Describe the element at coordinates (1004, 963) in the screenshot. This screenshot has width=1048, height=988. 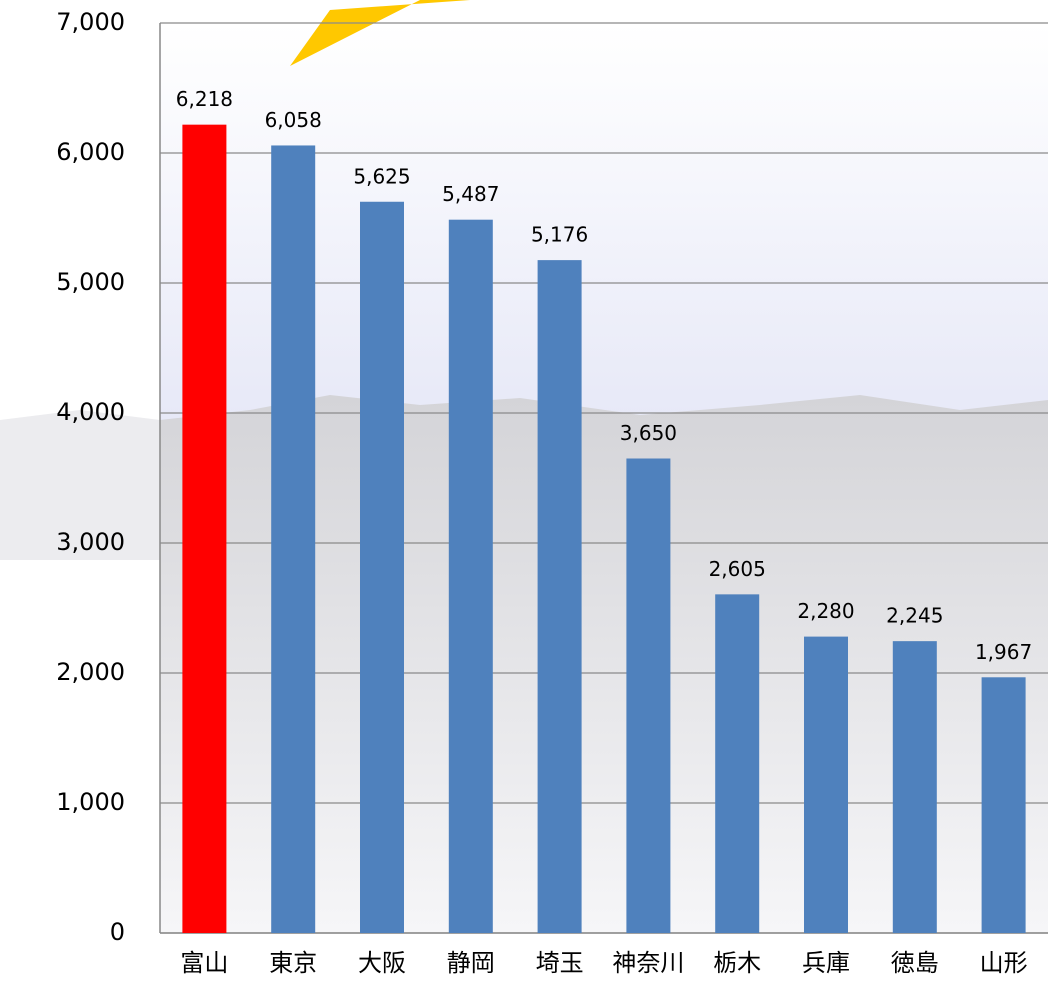
I see `x-tick-label: 山形` at that location.